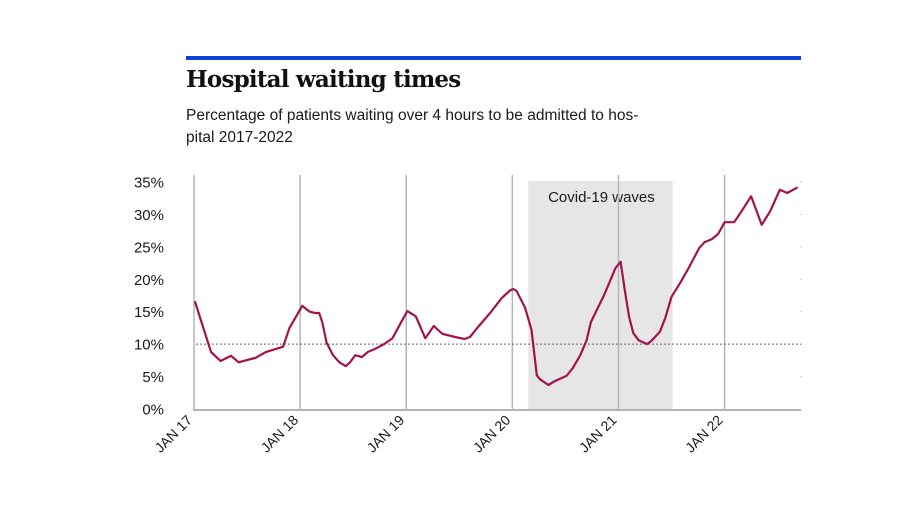  Describe the element at coordinates (149, 345) in the screenshot. I see `y-tick-label: 10%` at that location.